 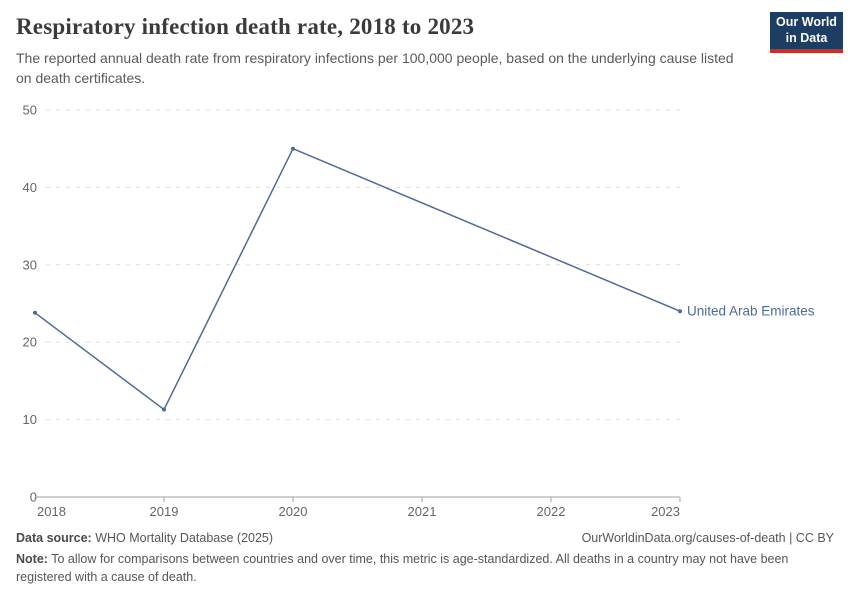 What do you see at coordinates (164, 511) in the screenshot?
I see `x-axis-tick-label: 2019` at bounding box center [164, 511].